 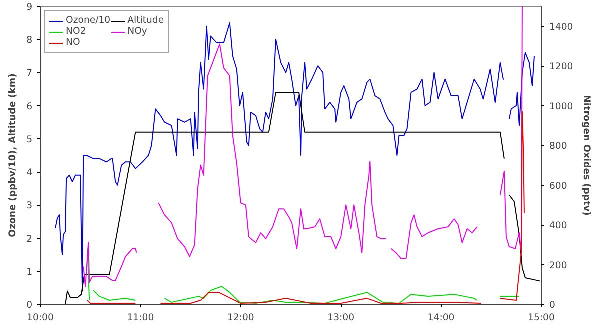 What do you see at coordinates (562, 27) in the screenshot?
I see `y2-tick-label: 1400` at bounding box center [562, 27].